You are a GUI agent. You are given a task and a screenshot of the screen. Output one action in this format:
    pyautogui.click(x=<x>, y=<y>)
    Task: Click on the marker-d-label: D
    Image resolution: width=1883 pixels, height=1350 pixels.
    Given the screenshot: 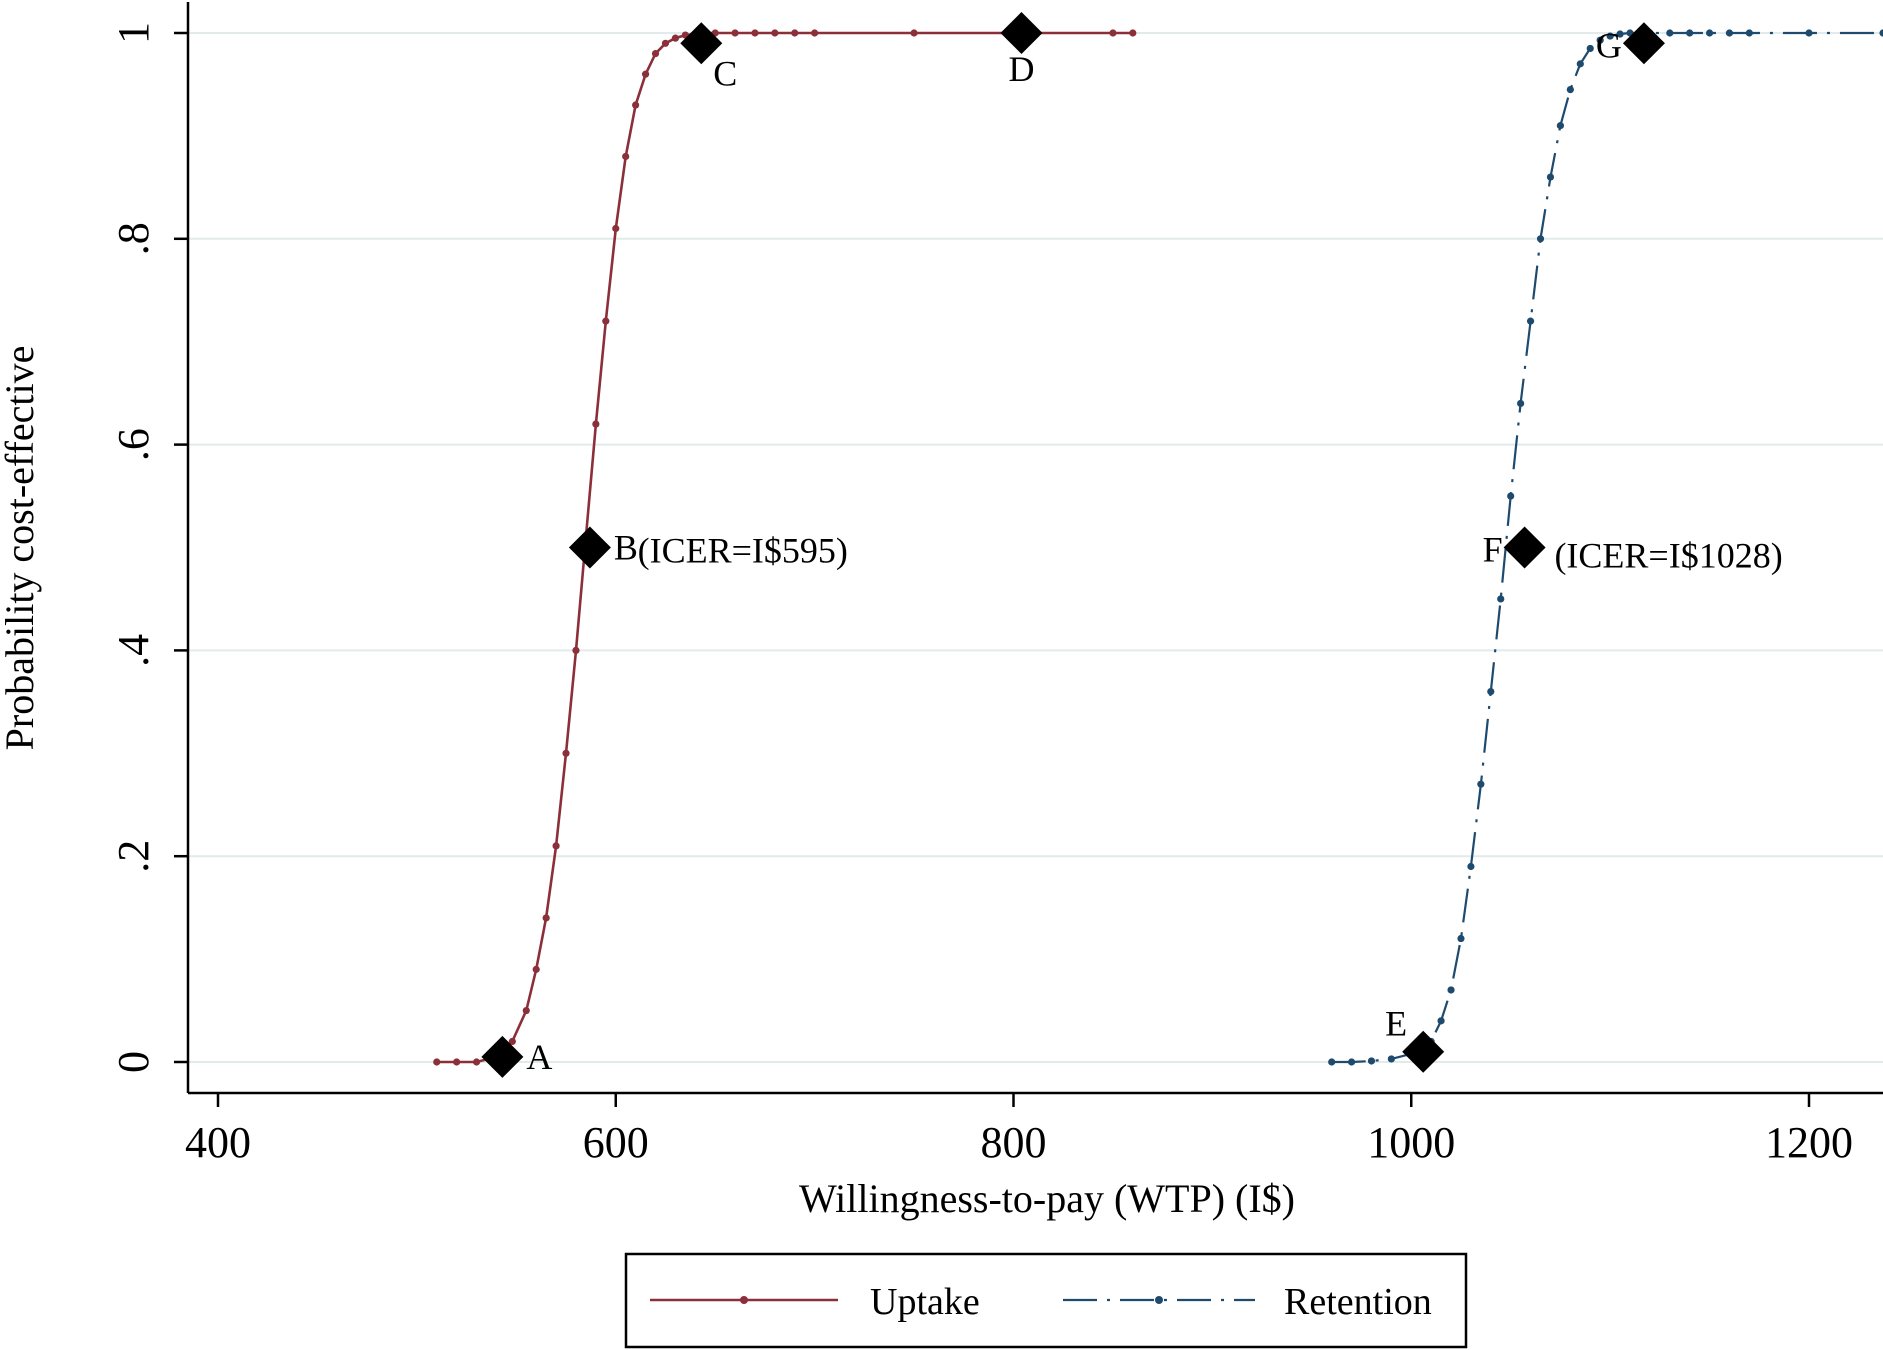 What is the action you would take?
    pyautogui.click(x=1021, y=69)
    